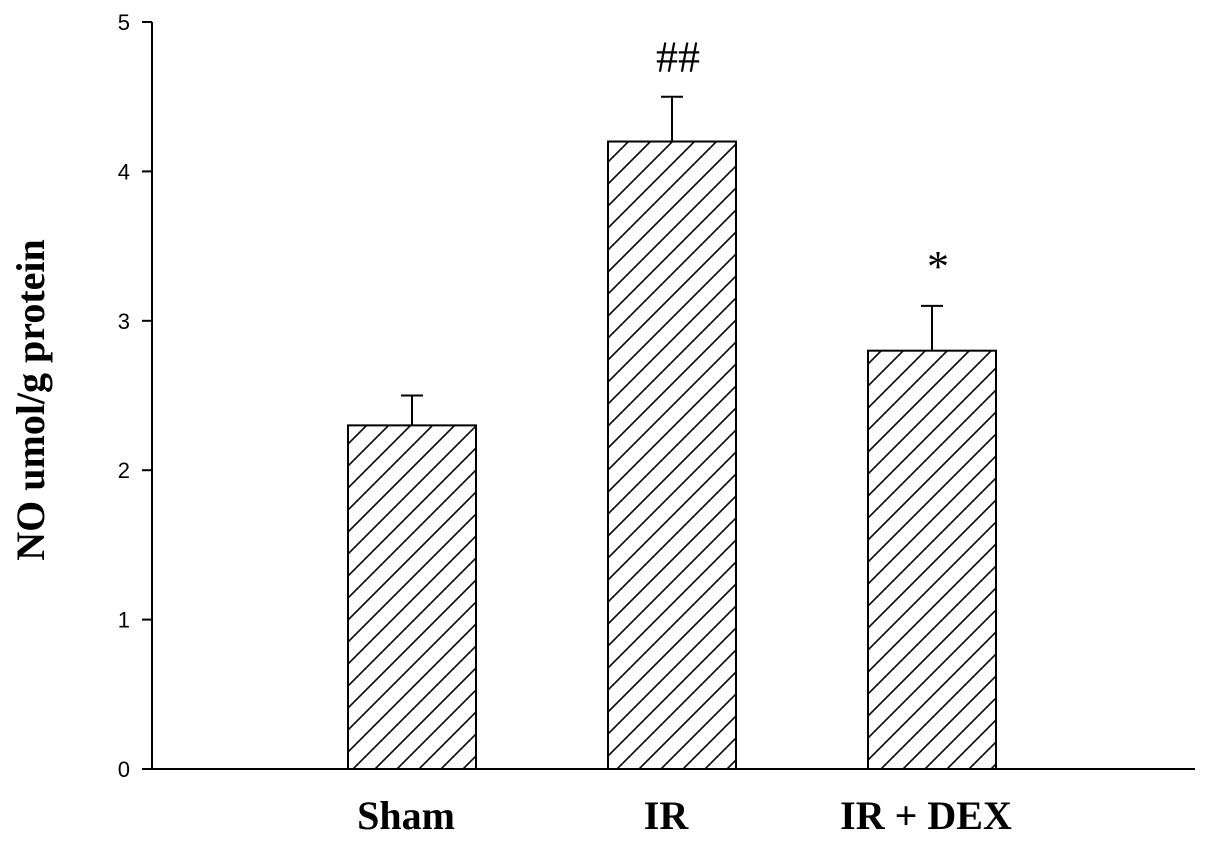 The width and height of the screenshot is (1205, 842). What do you see at coordinates (124, 321) in the screenshot?
I see `y-tick-label-3: 3` at bounding box center [124, 321].